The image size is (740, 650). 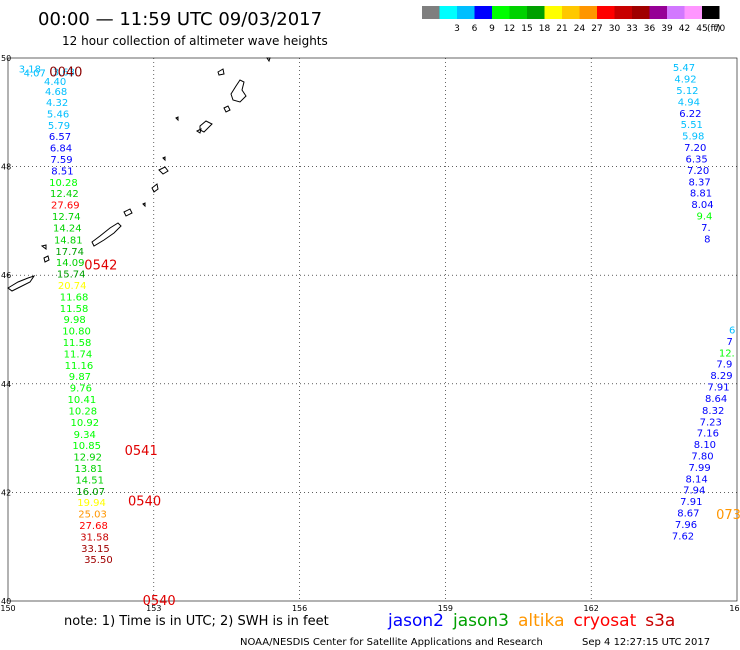 I want to click on legend-tick-label: 36, so click(x=650, y=29).